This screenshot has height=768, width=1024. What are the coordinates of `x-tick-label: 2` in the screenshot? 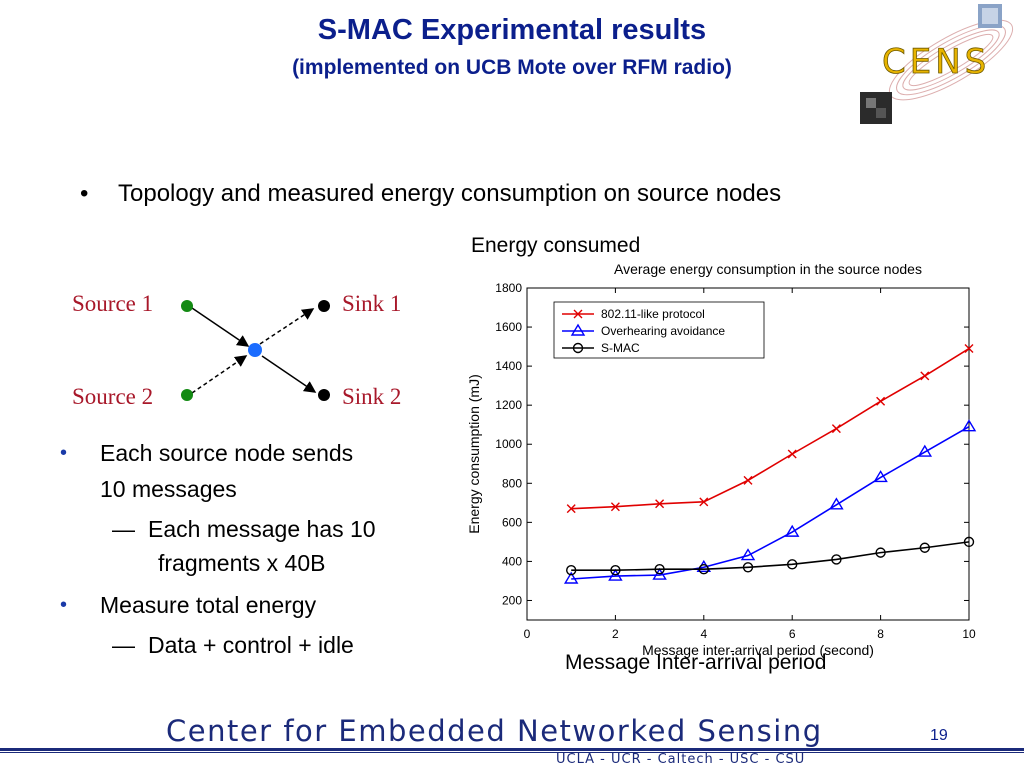 It's located at (615, 634).